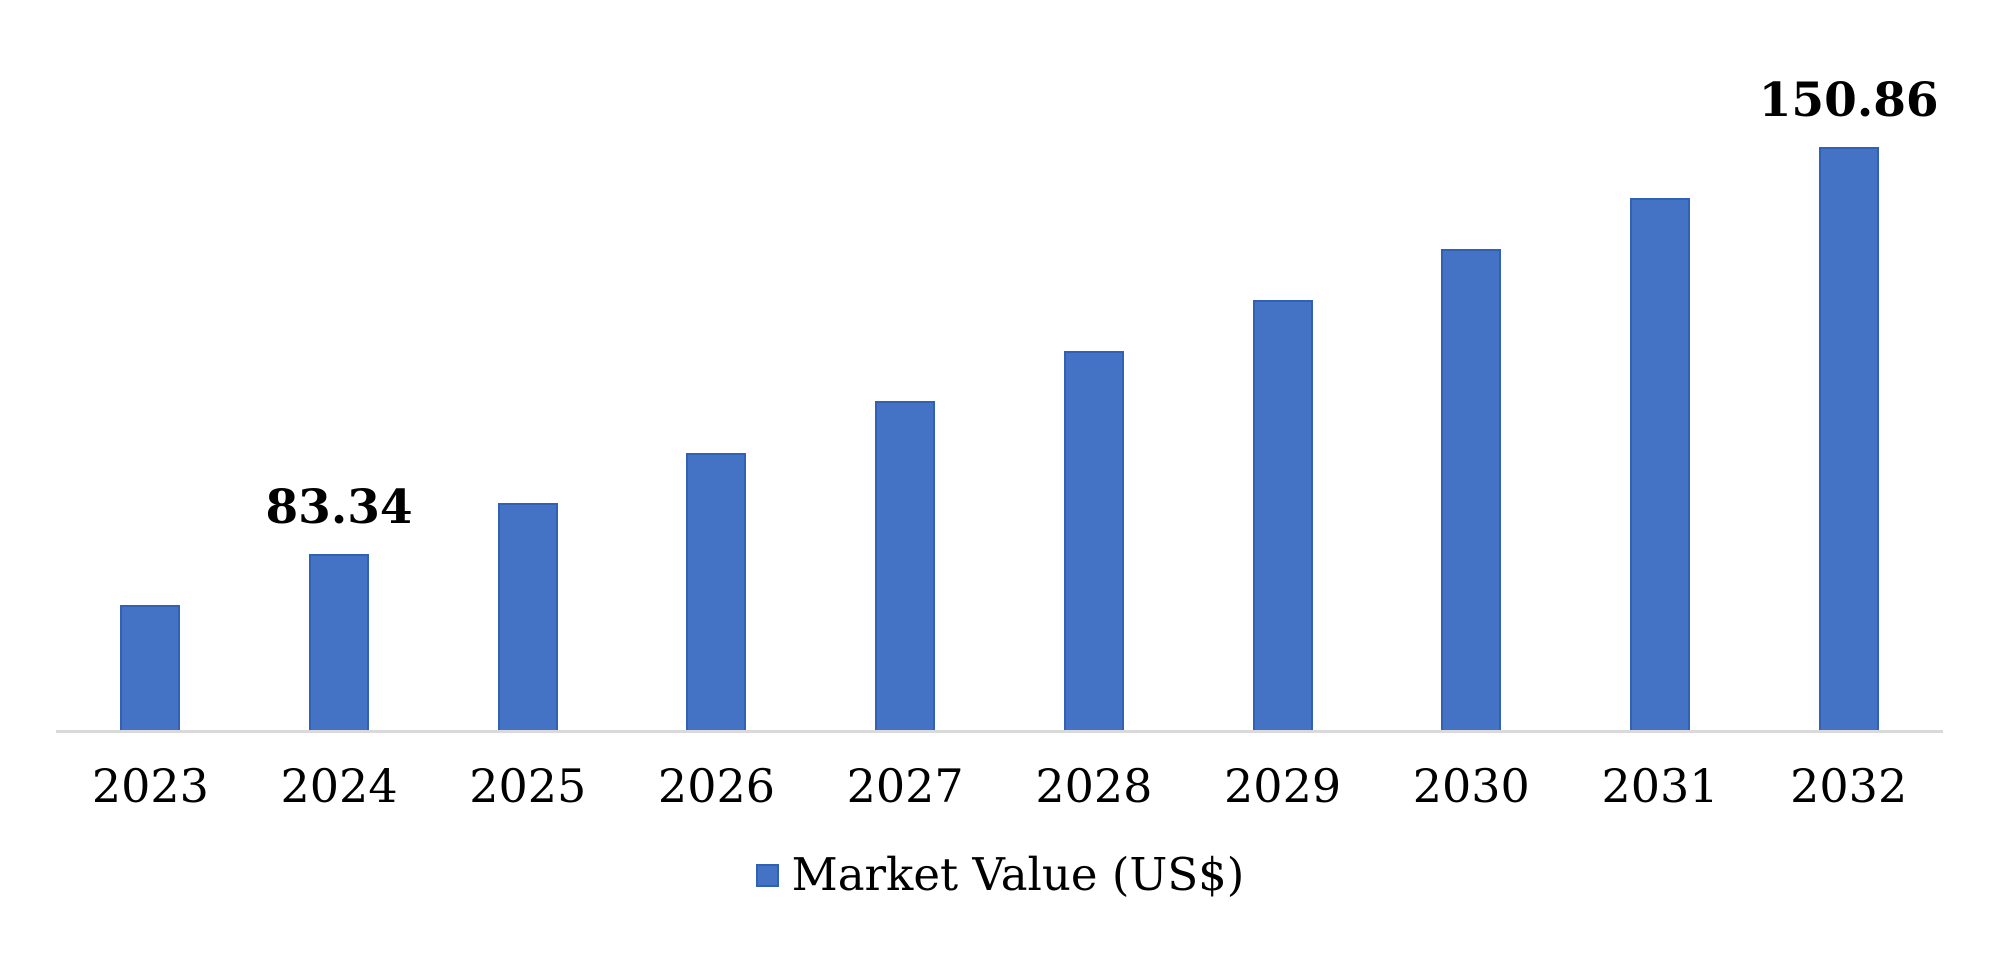  What do you see at coordinates (1660, 786) in the screenshot?
I see `x-axis-label-2031: 2031` at bounding box center [1660, 786].